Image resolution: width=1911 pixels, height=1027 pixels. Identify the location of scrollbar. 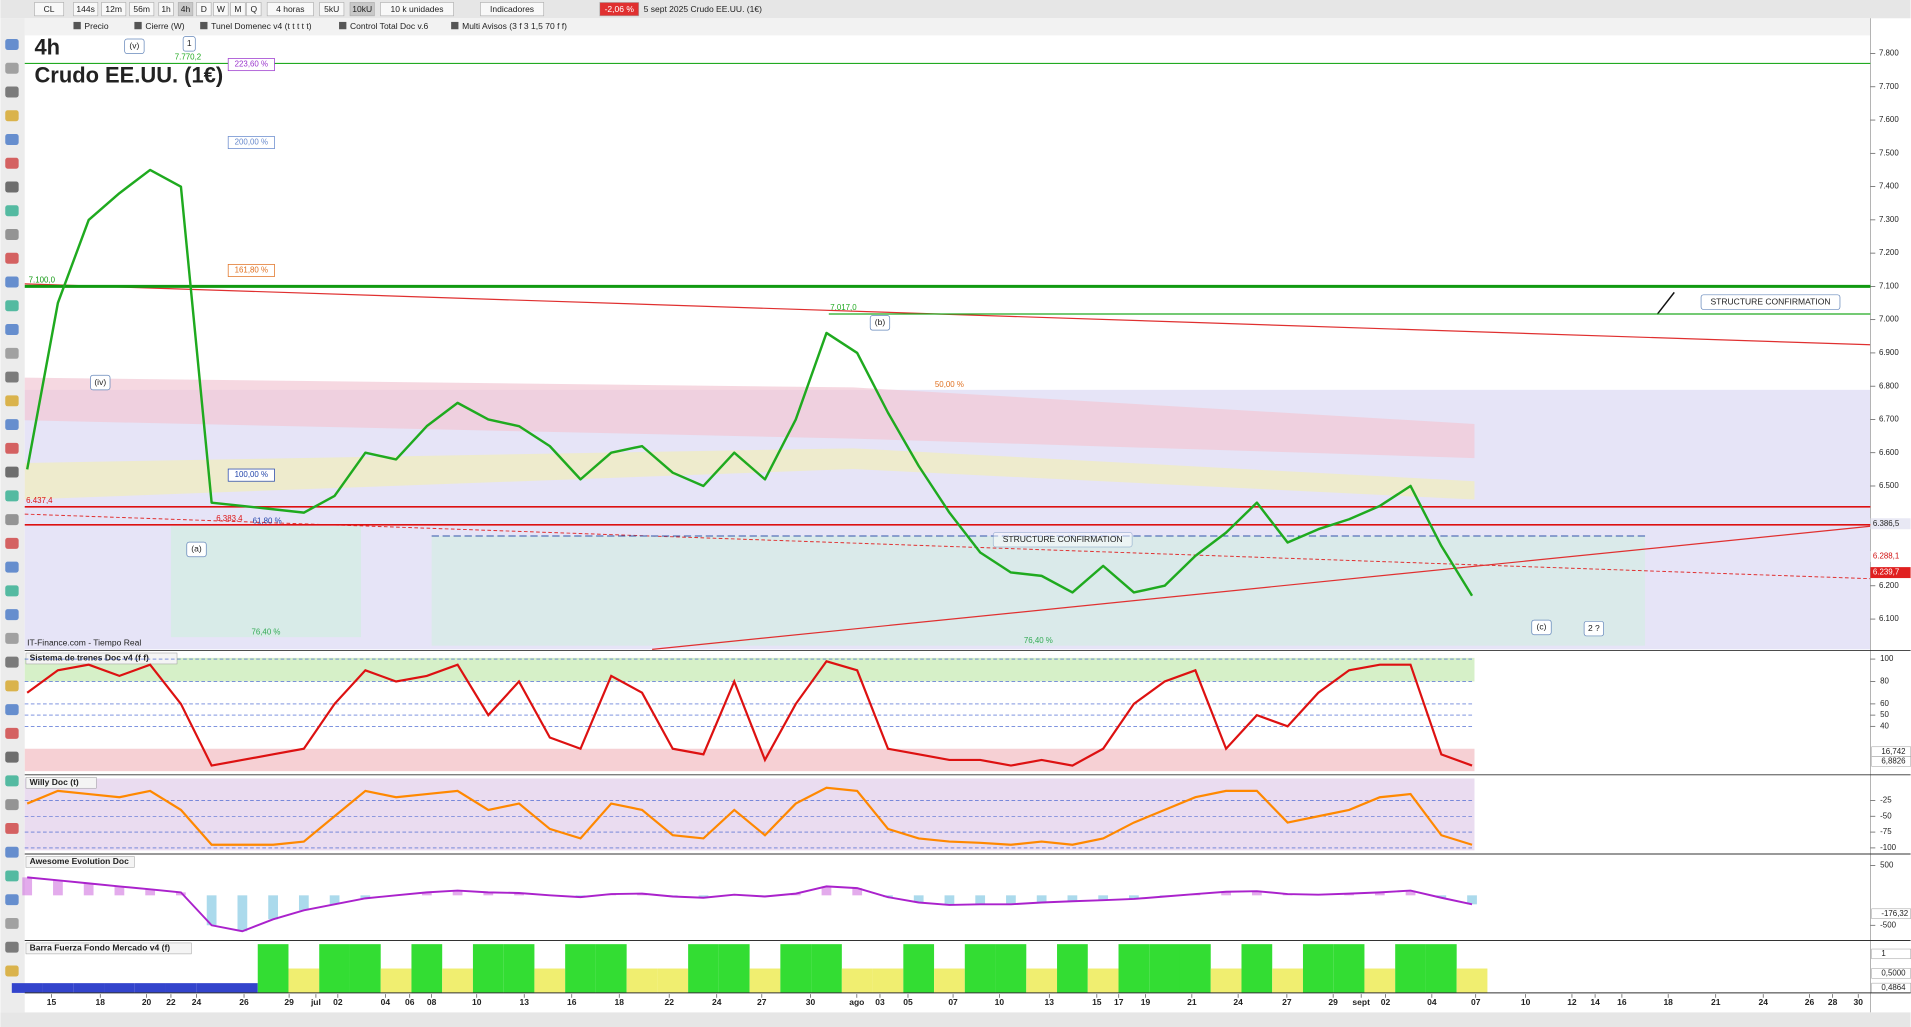
(955, 1019).